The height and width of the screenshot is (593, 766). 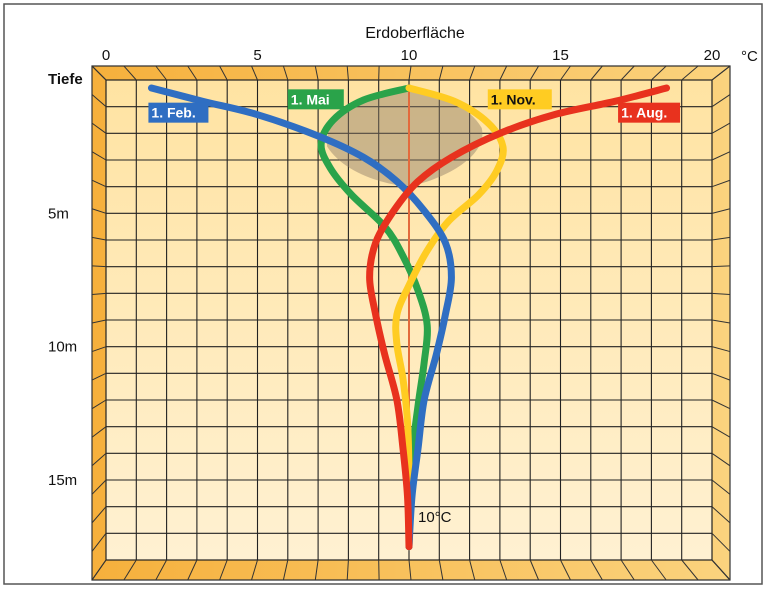 I want to click on y-axis-label: Tiefe, so click(x=65, y=79).